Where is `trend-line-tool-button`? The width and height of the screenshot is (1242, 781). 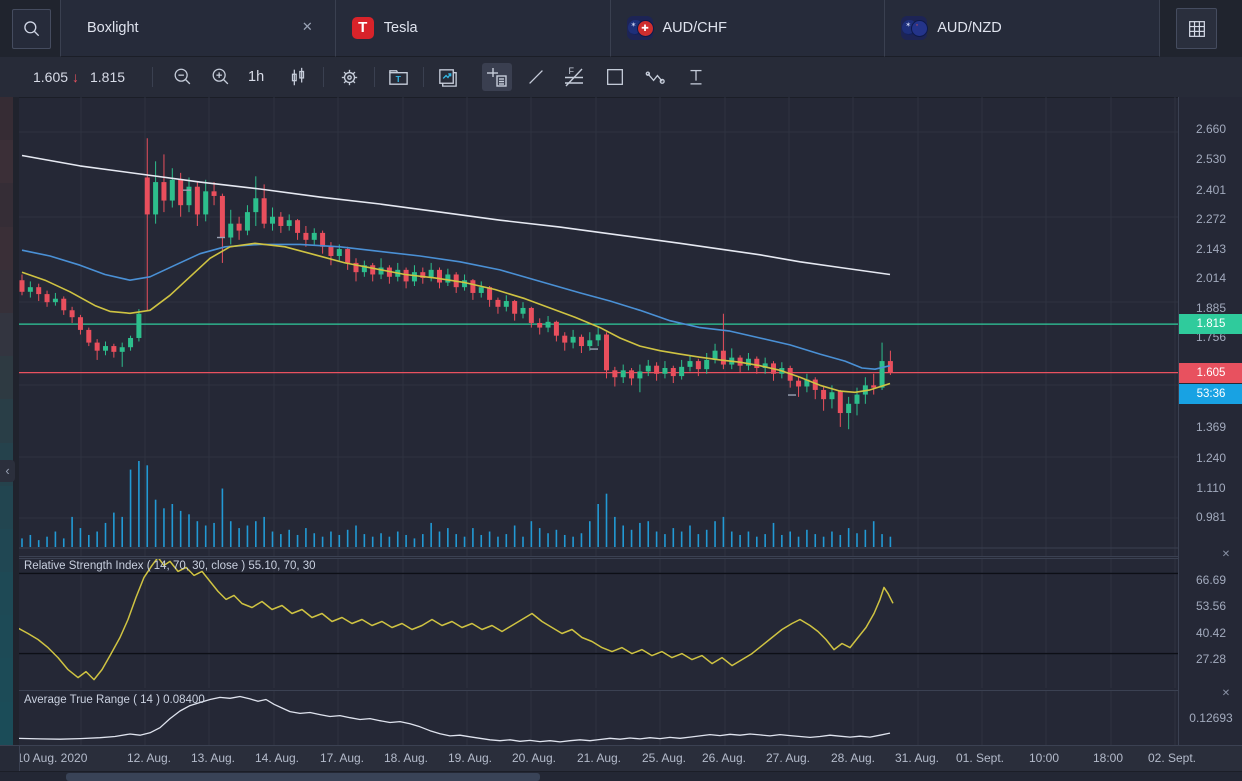
trend-line-tool-button is located at coordinates (536, 77).